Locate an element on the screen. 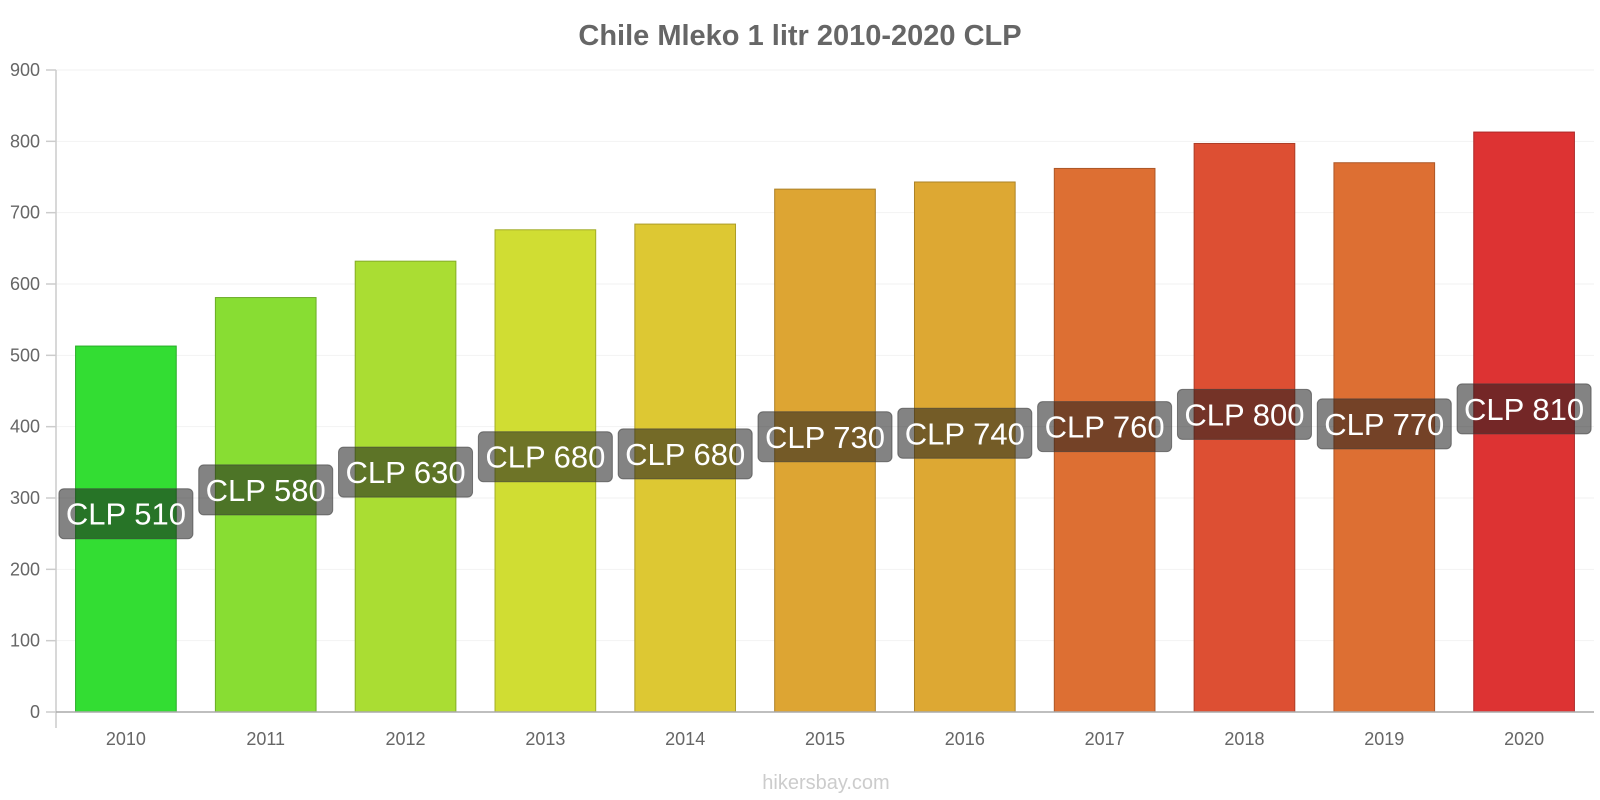 Image resolution: width=1600 pixels, height=800 pixels. data-label: CLP 760 is located at coordinates (1105, 427).